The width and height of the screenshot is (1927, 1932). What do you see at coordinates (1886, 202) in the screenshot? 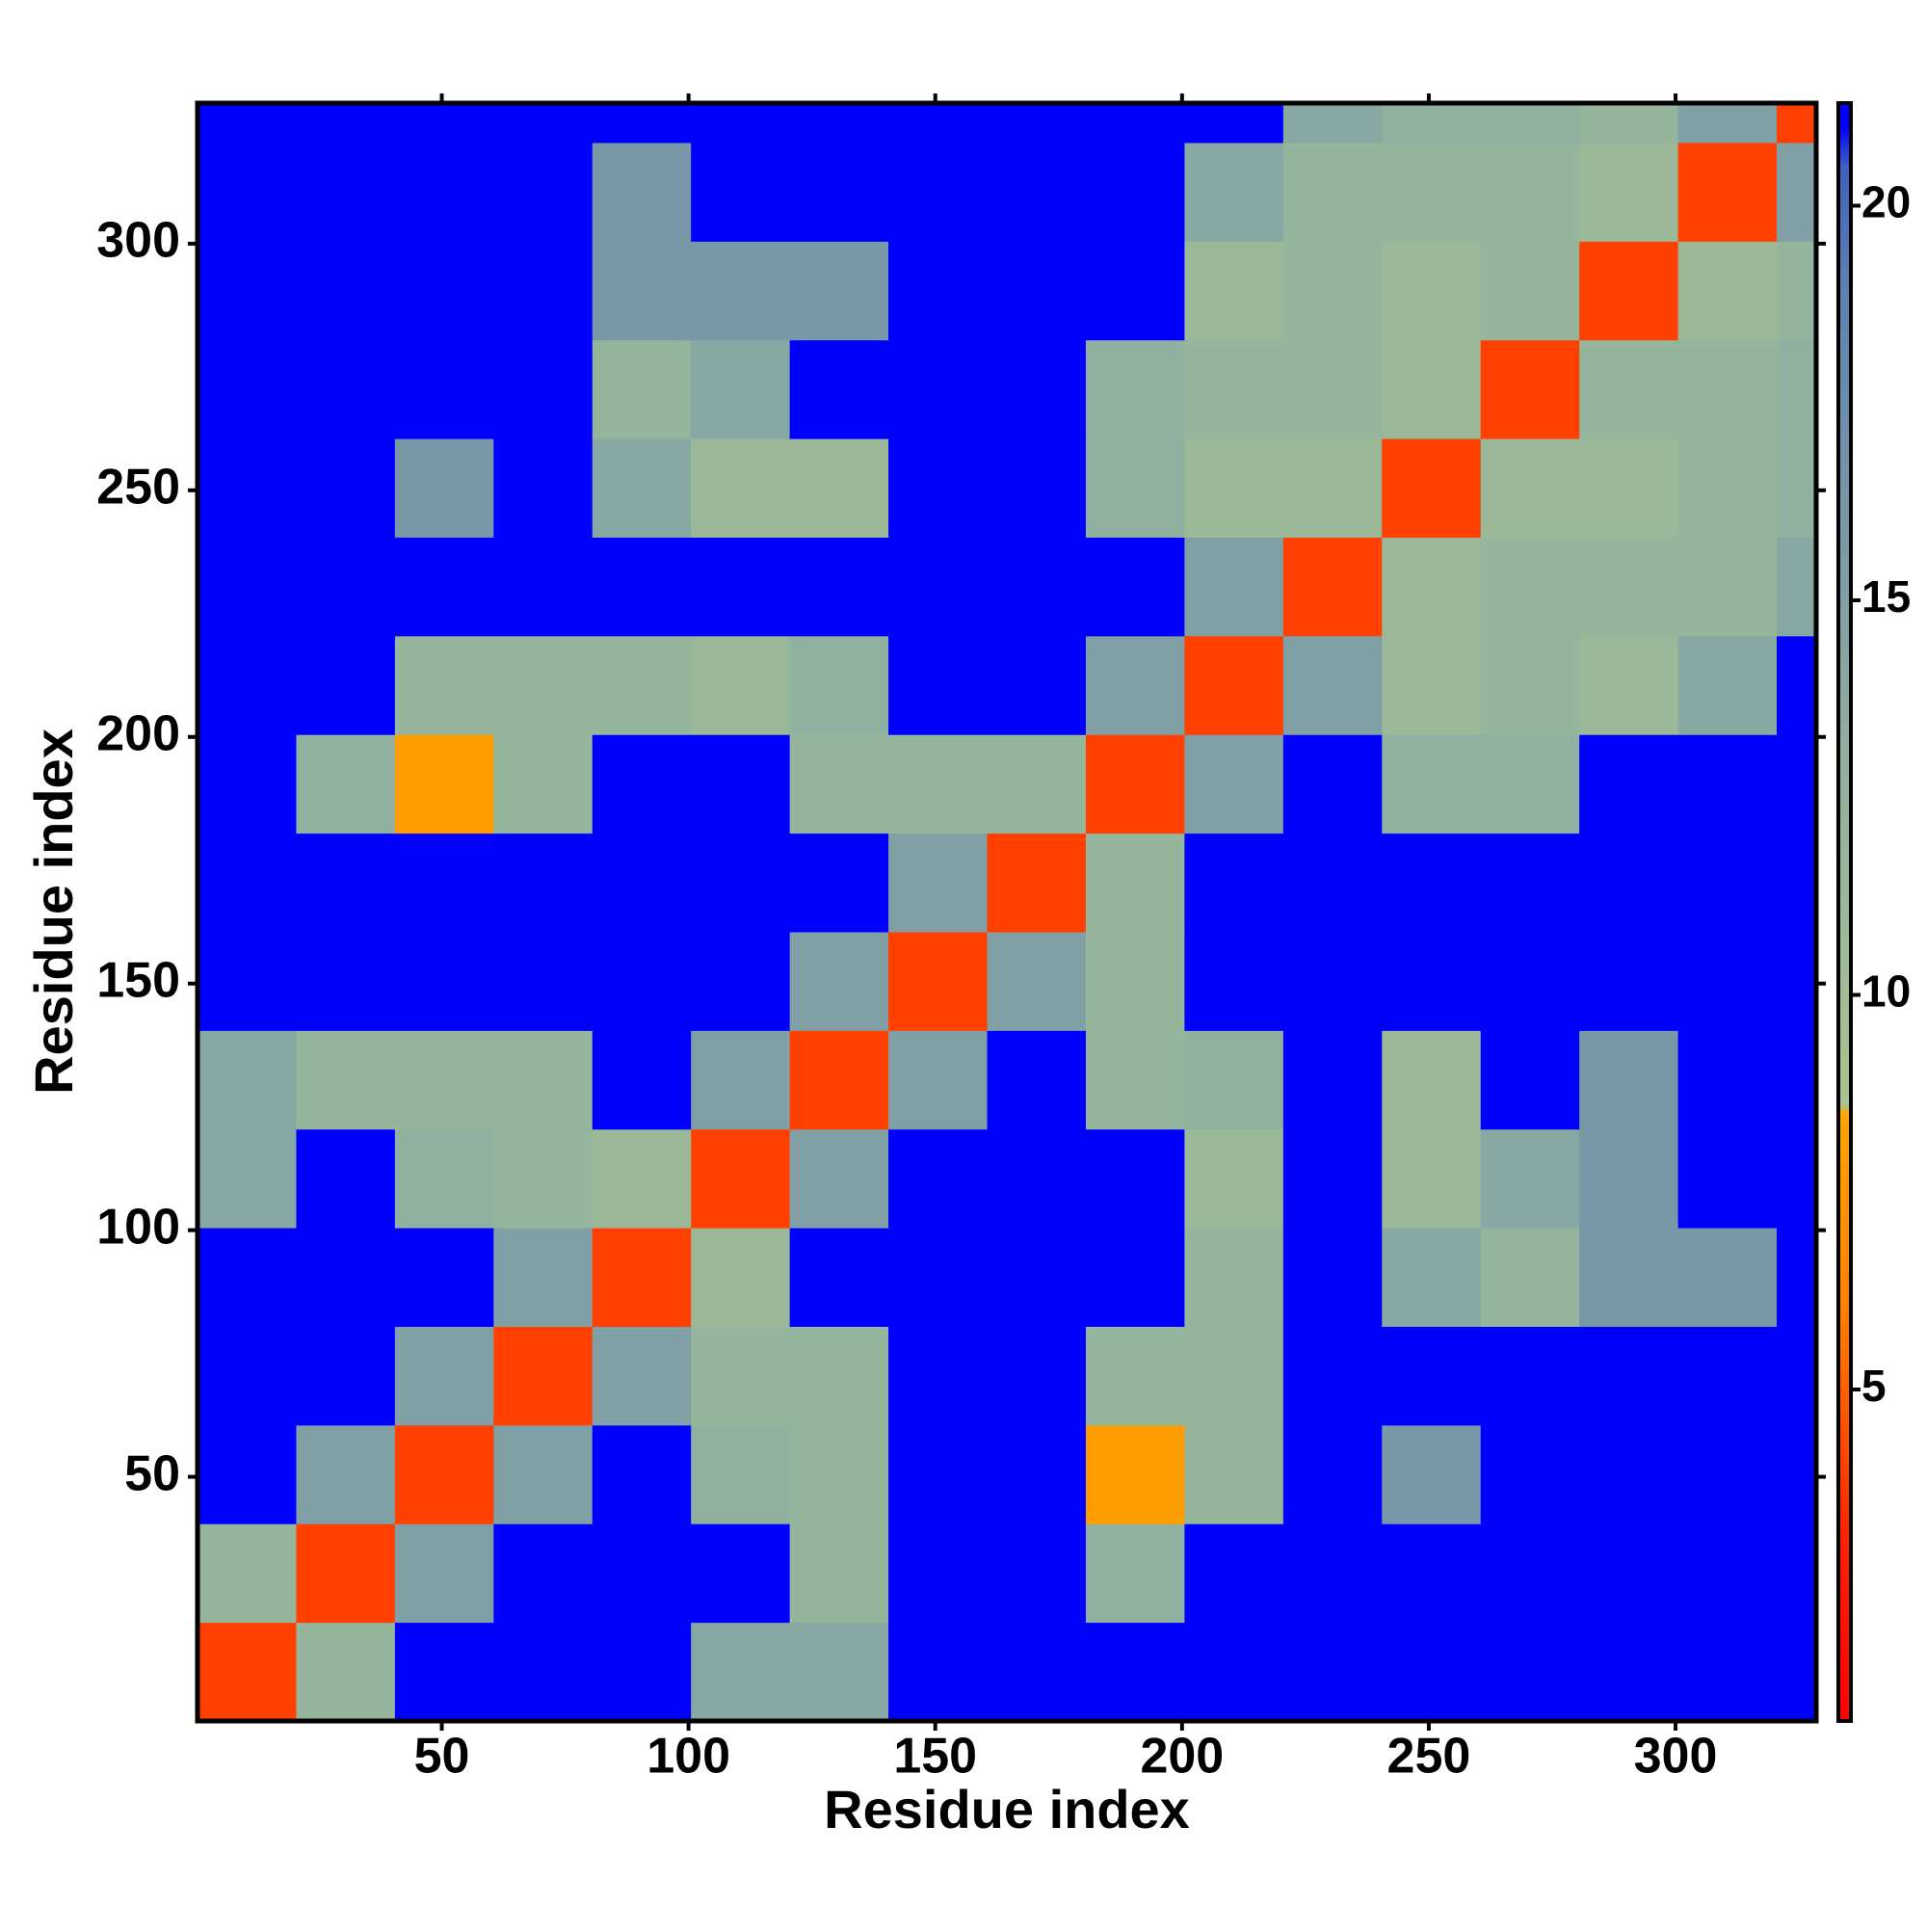
I see `colorbar-tick-label: 20` at bounding box center [1886, 202].